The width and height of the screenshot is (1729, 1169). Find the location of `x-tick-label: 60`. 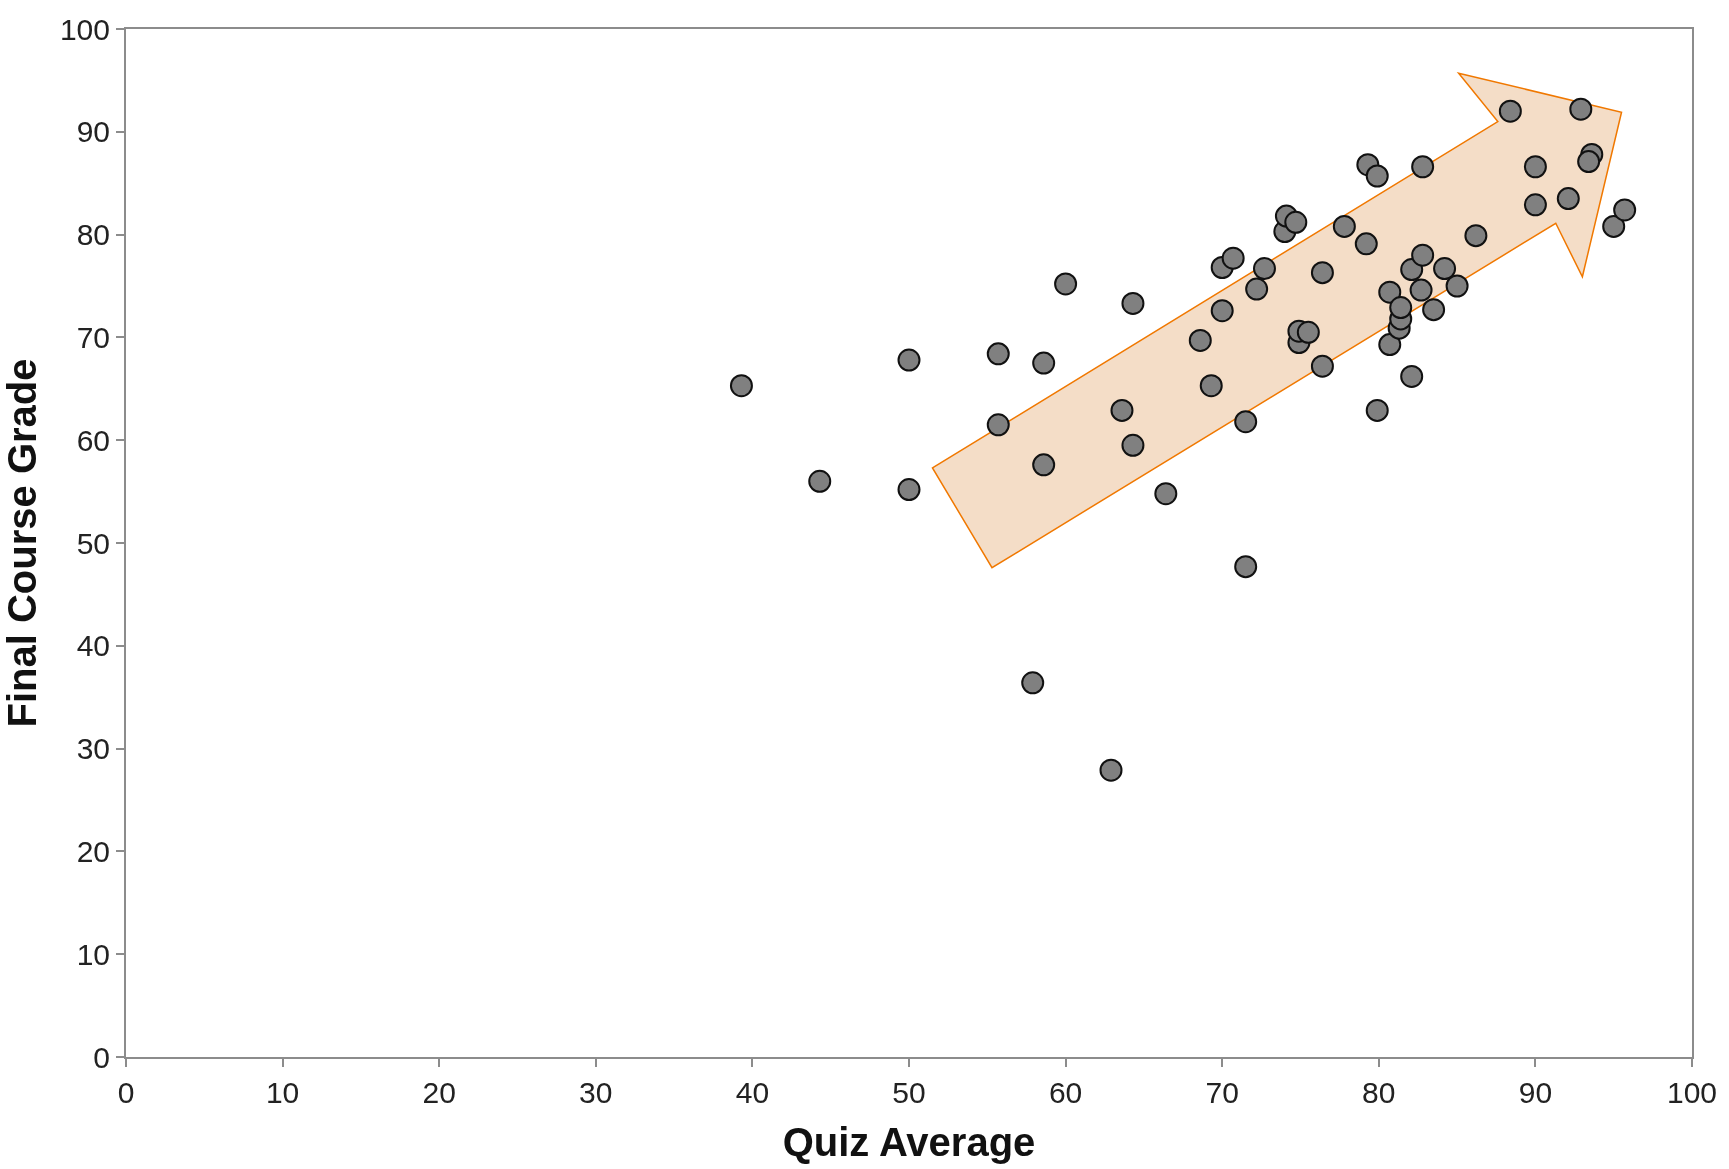

x-tick-label: 60 is located at coordinates (1065, 1092).